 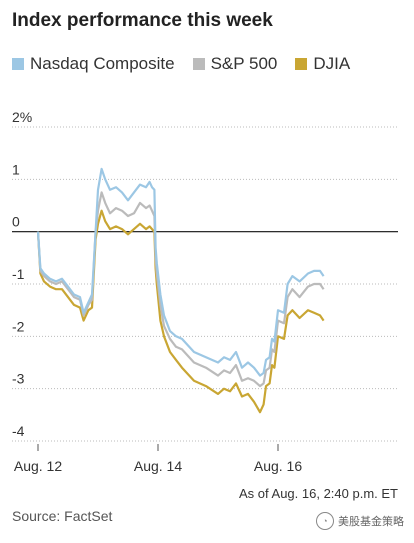 What do you see at coordinates (18, 274) in the screenshot?
I see `y-tick-label: -1` at bounding box center [18, 274].